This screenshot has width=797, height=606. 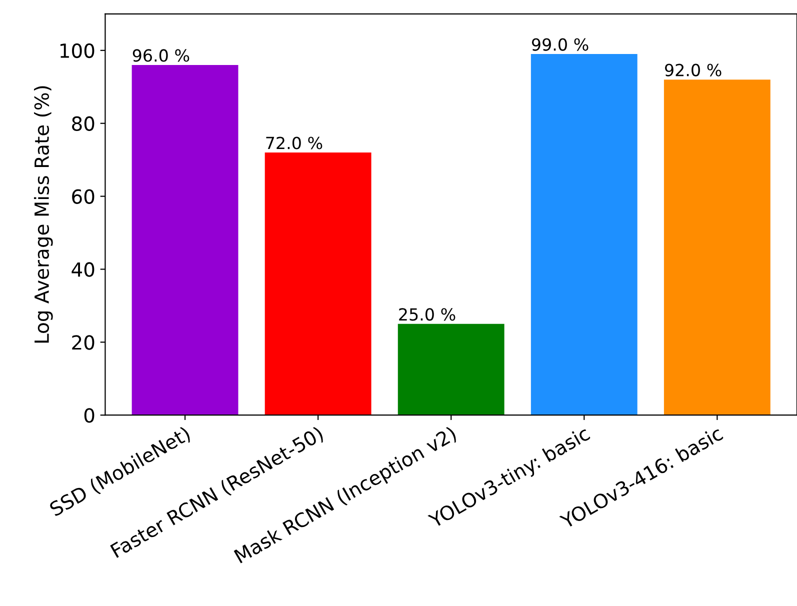 I want to click on y-tick-label: 100, so click(x=77, y=50).